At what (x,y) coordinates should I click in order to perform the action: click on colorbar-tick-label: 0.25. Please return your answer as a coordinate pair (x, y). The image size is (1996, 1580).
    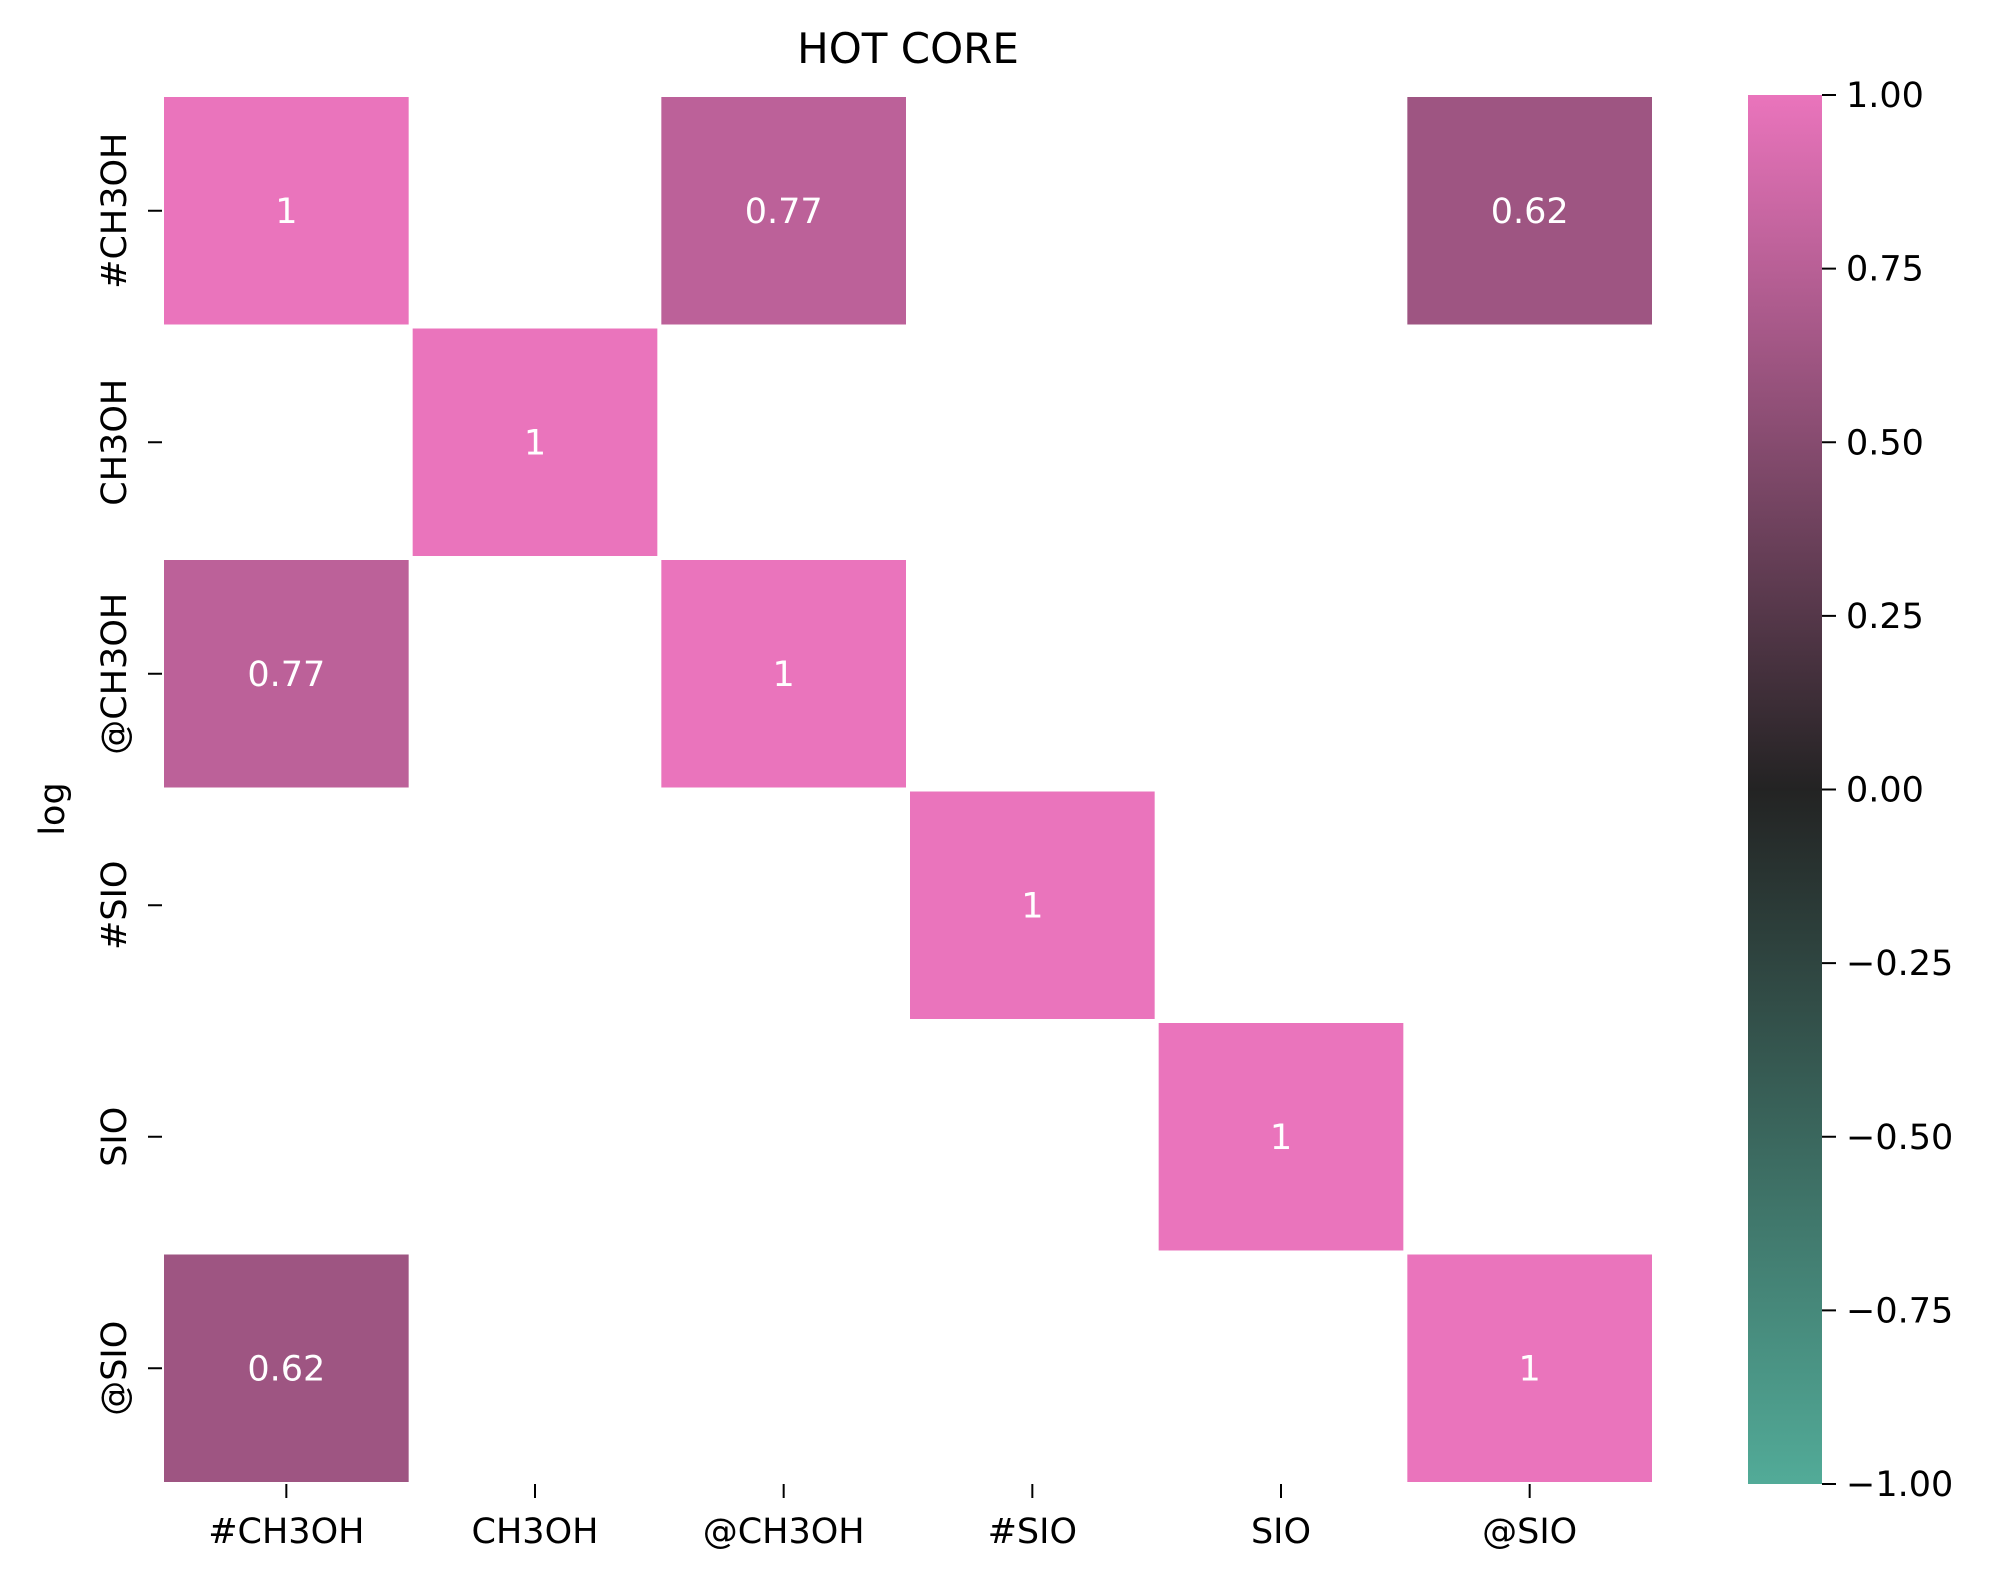
    Looking at the image, I should click on (1885, 617).